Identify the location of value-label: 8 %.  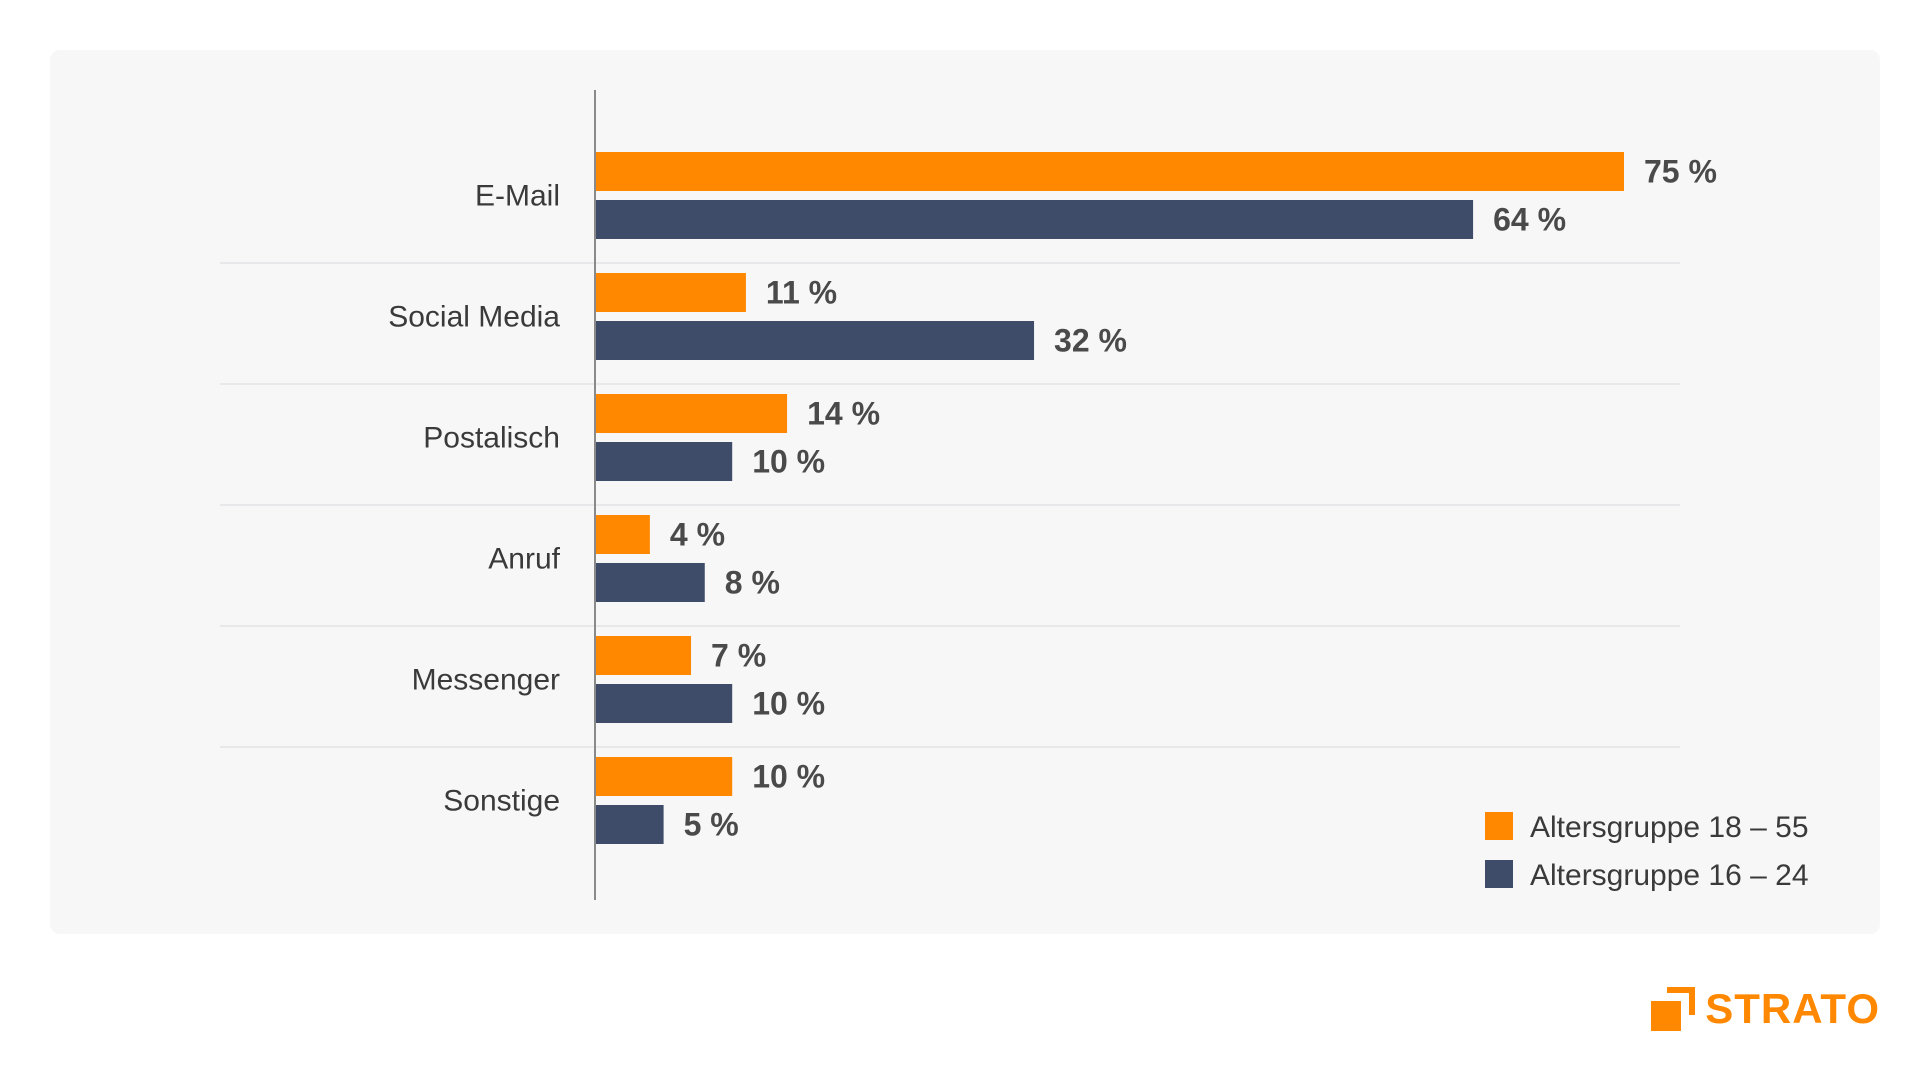
(752, 583).